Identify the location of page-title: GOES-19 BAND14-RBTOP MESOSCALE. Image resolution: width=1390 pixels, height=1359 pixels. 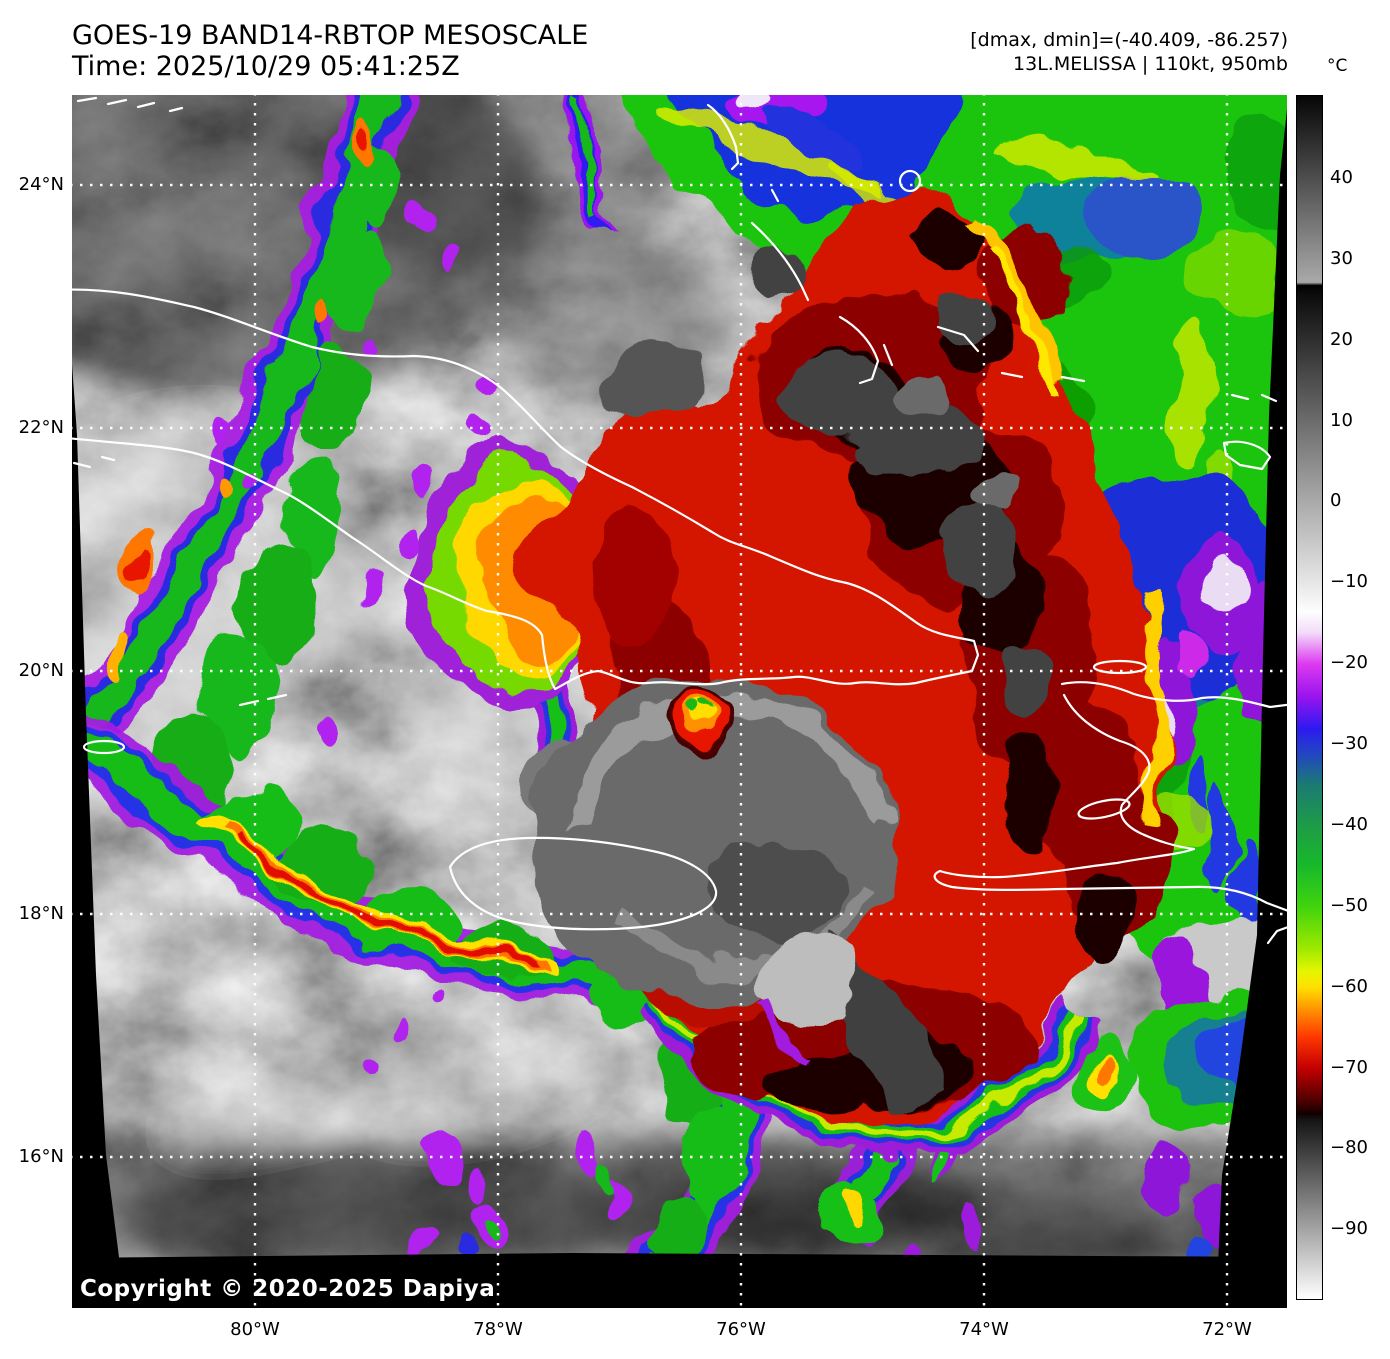
(330, 35).